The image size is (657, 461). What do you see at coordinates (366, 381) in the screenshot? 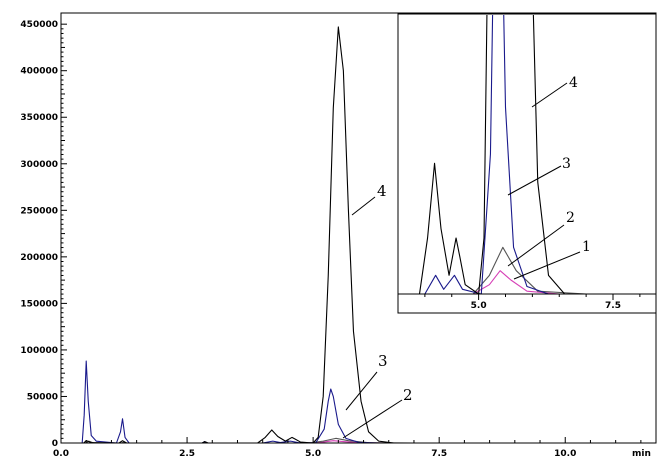
I see `trace-label-3-callout: 3` at bounding box center [366, 381].